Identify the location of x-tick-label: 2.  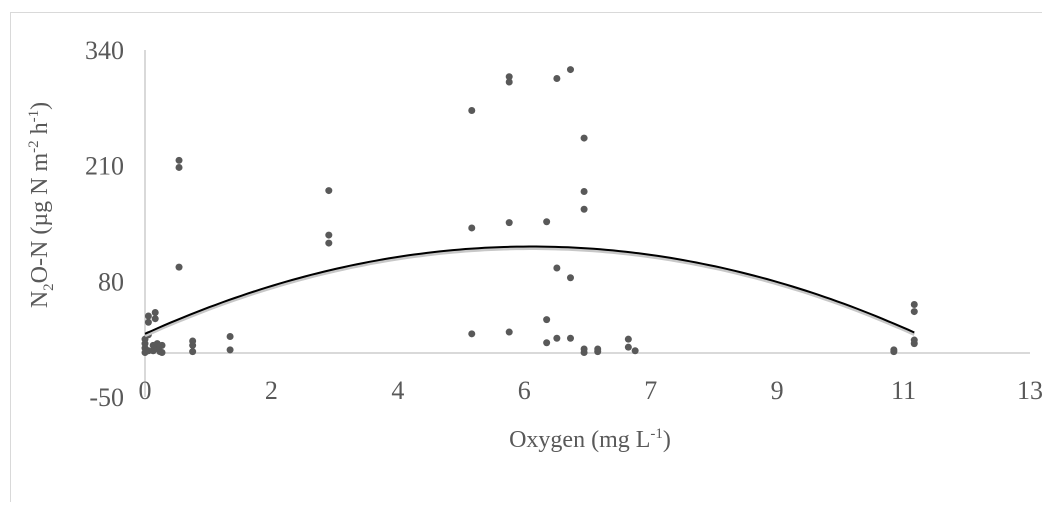
(271, 390).